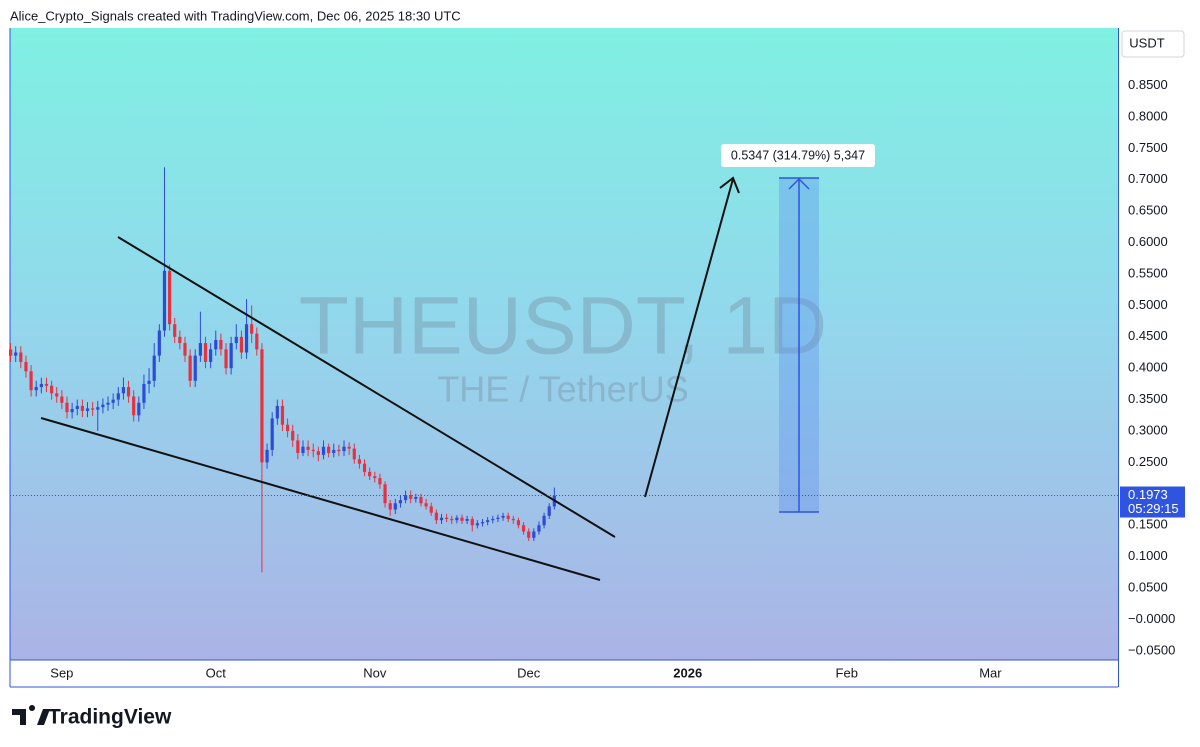  I want to click on y-tick-label: 0.8500, so click(1148, 84).